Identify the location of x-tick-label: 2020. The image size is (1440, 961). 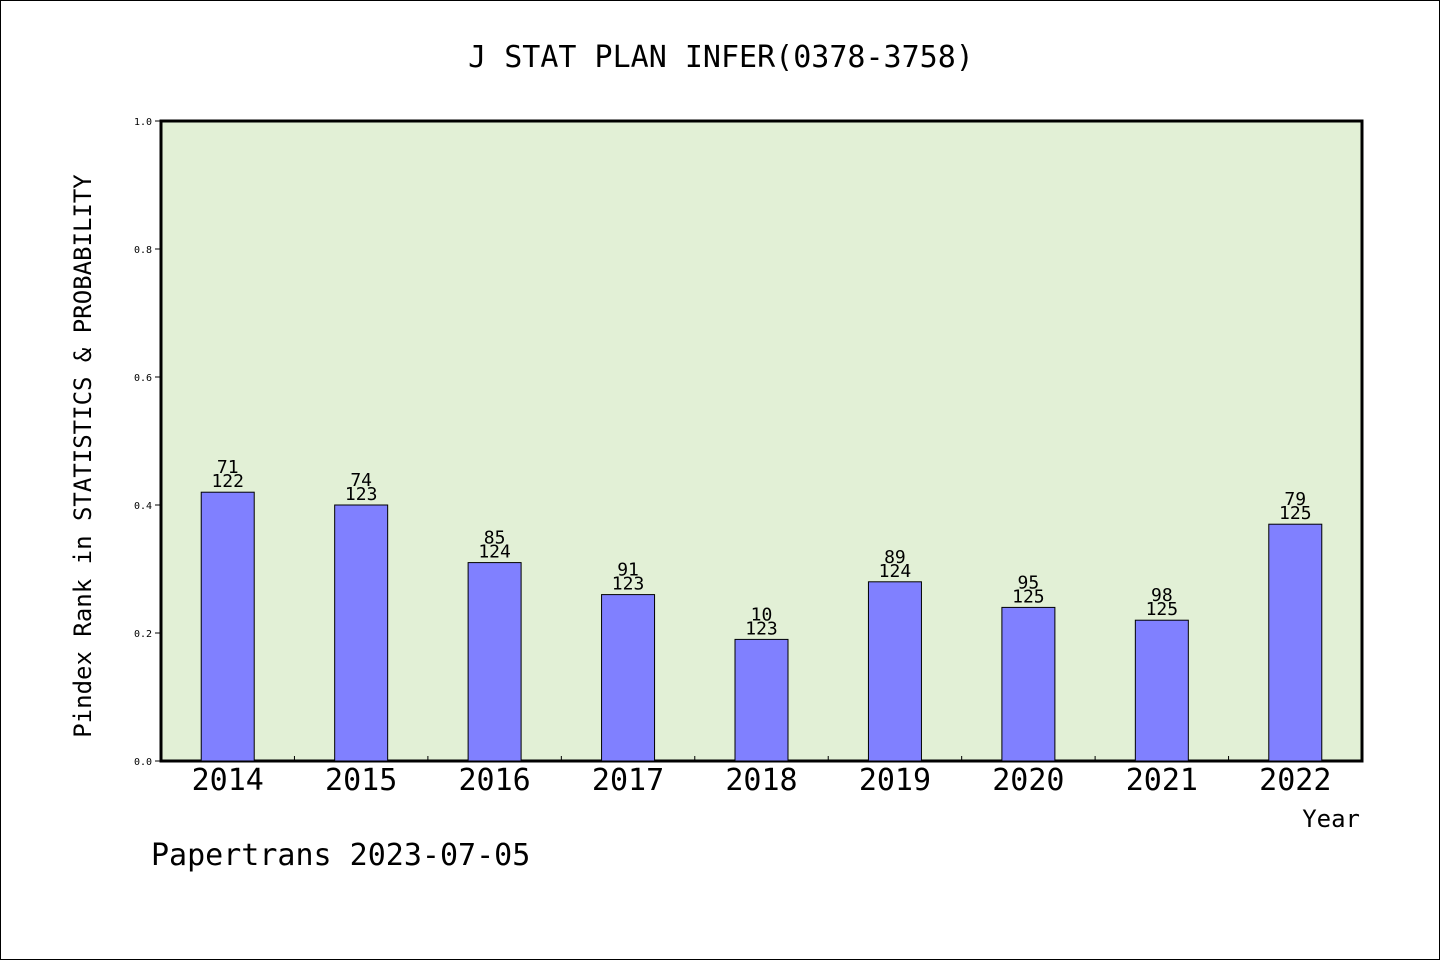
(1028, 780).